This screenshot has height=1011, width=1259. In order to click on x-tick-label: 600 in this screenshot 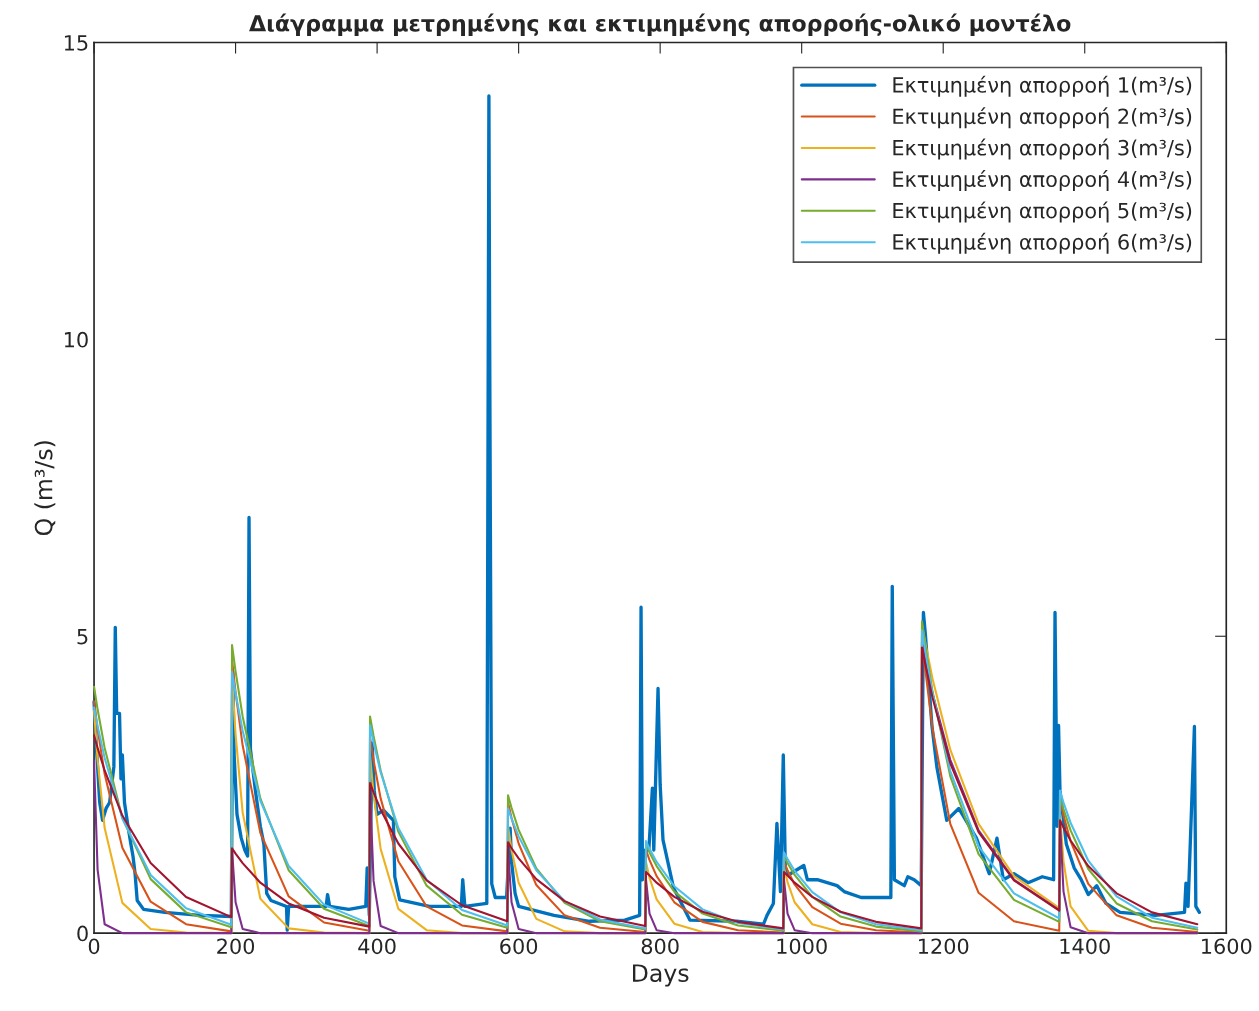, I will do `click(519, 946)`.